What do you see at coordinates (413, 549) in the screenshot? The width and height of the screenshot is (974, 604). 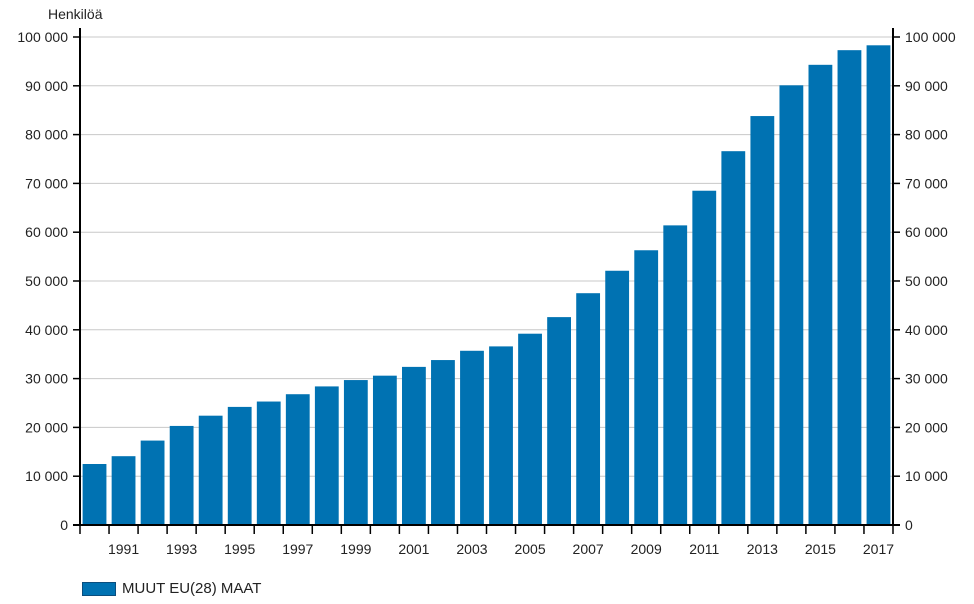 I see `x-tick-label: 2001` at bounding box center [413, 549].